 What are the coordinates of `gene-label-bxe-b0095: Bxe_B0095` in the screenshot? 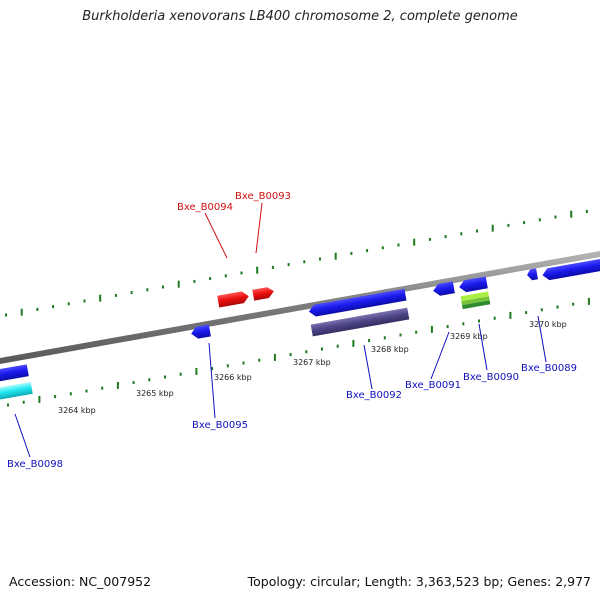 It's located at (220, 425).